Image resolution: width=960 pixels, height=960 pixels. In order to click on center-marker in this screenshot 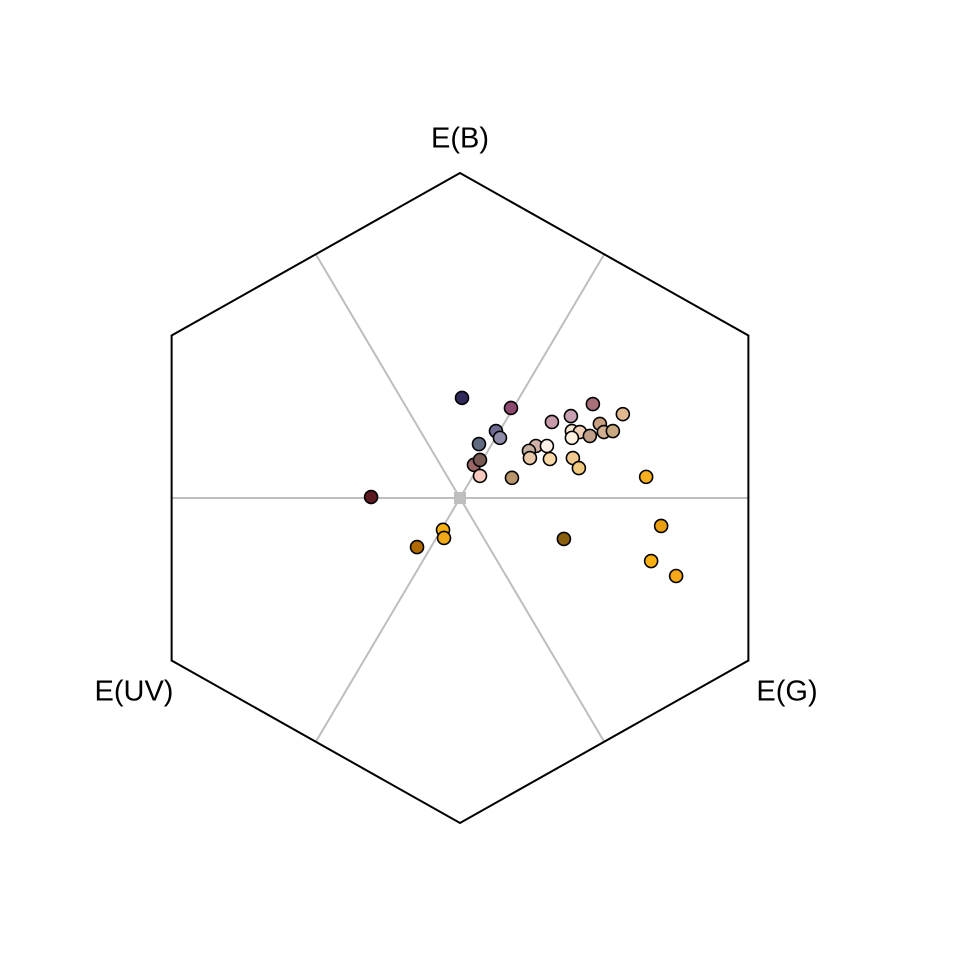, I will do `click(460, 498)`.